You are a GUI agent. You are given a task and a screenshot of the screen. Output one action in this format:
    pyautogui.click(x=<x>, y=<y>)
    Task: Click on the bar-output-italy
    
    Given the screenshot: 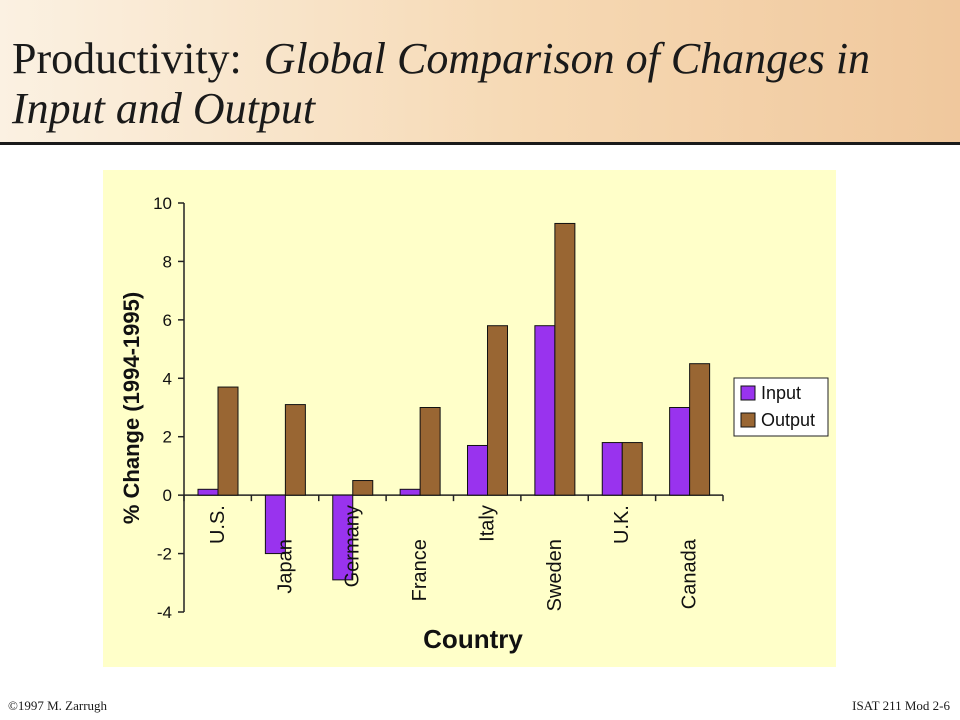 What is the action you would take?
    pyautogui.click(x=497, y=410)
    